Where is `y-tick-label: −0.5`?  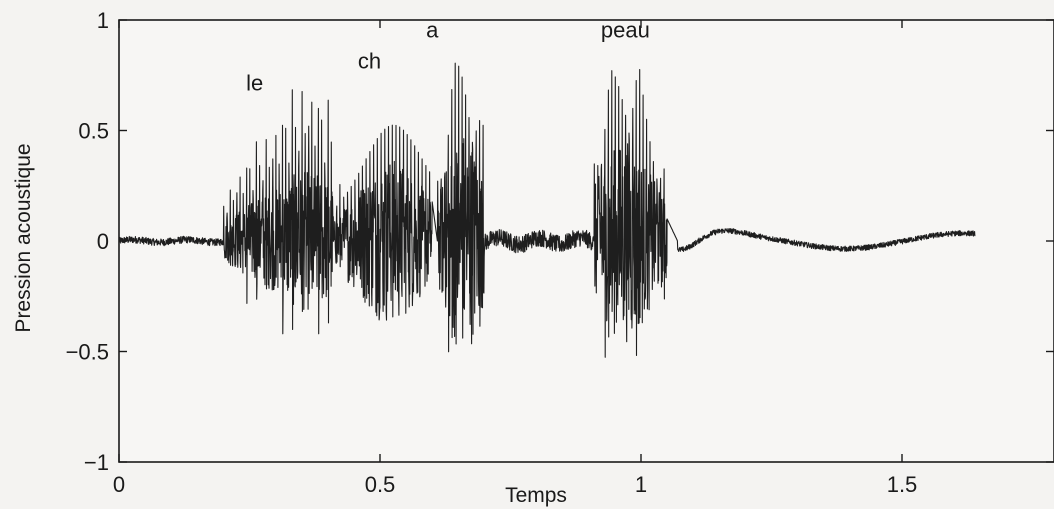 y-tick-label: −0.5 is located at coordinates (87, 352).